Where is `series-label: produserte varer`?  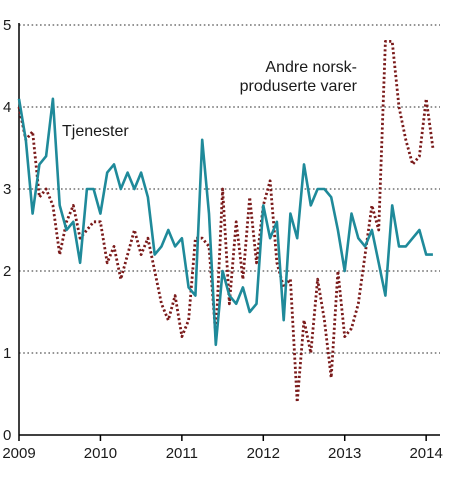
series-label: produserte varer is located at coordinates (299, 86).